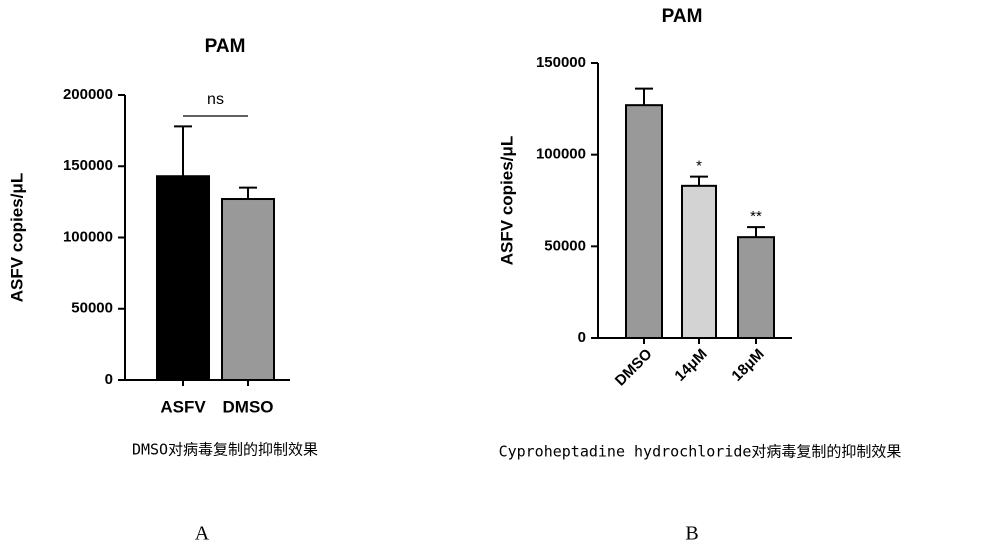  What do you see at coordinates (700, 452) in the screenshot?
I see `caption: Cyproheptadine hydrochloride对病毒复制的抑制效果` at bounding box center [700, 452].